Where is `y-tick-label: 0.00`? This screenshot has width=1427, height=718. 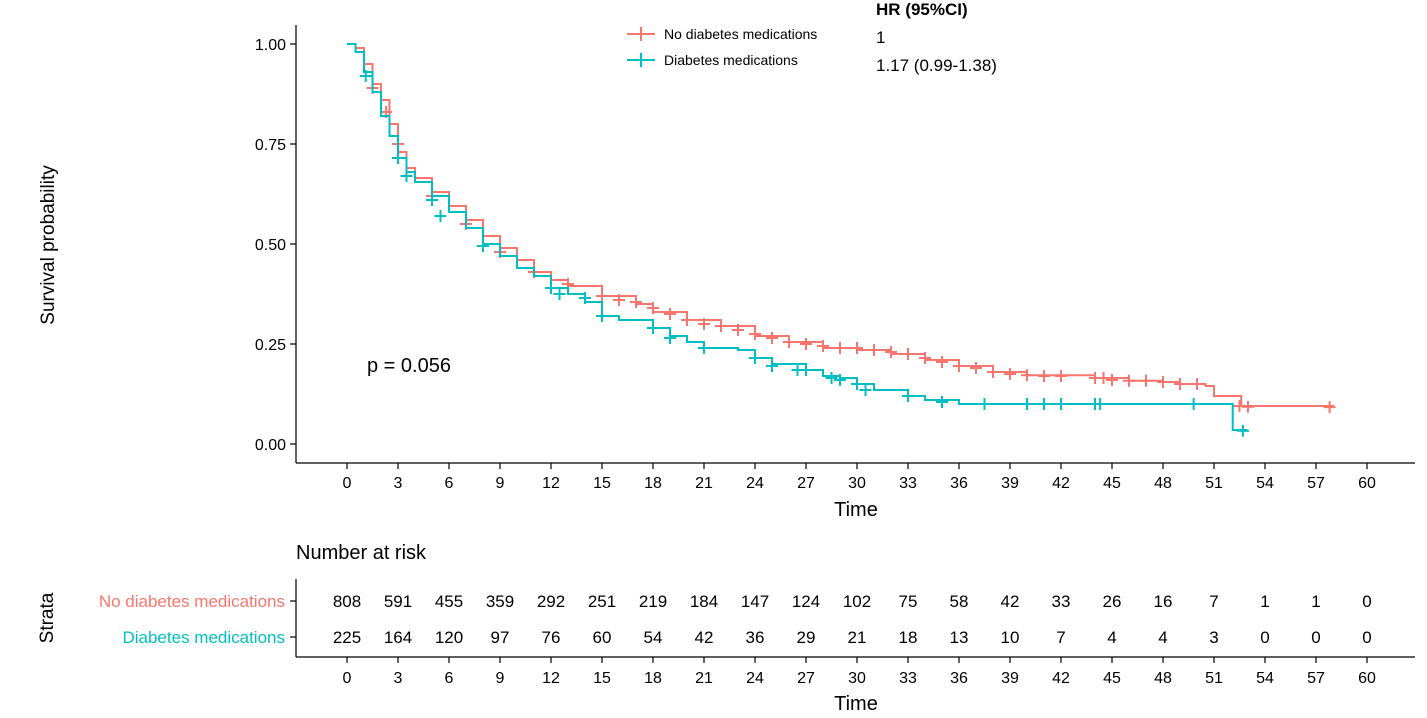 y-tick-label: 0.00 is located at coordinates (270, 445).